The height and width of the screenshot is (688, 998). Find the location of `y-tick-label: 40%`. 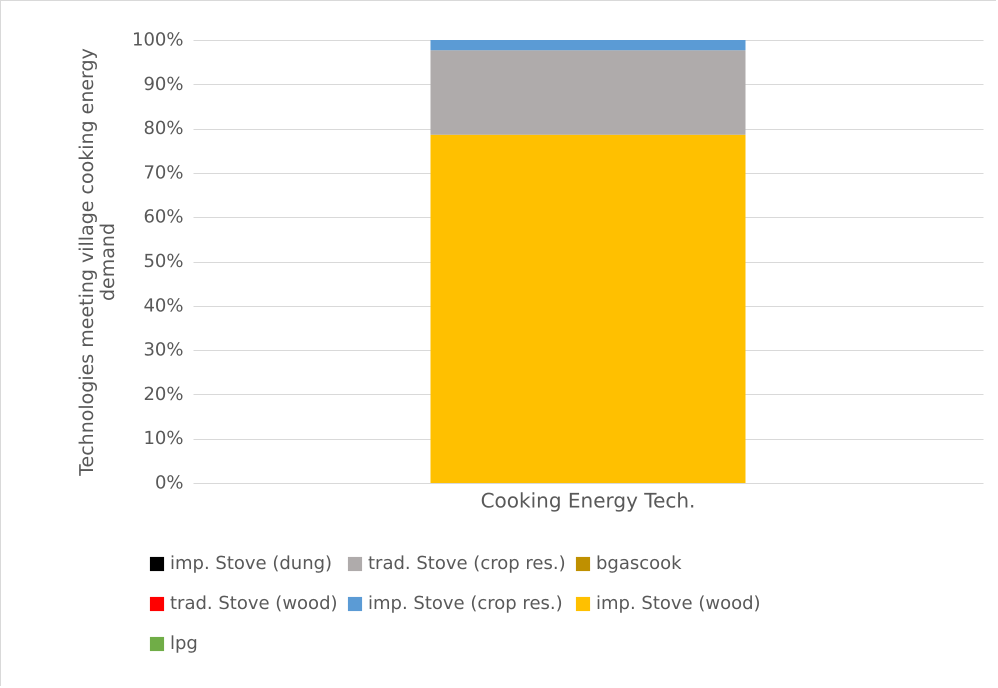

y-tick-label: 40% is located at coordinates (163, 305).